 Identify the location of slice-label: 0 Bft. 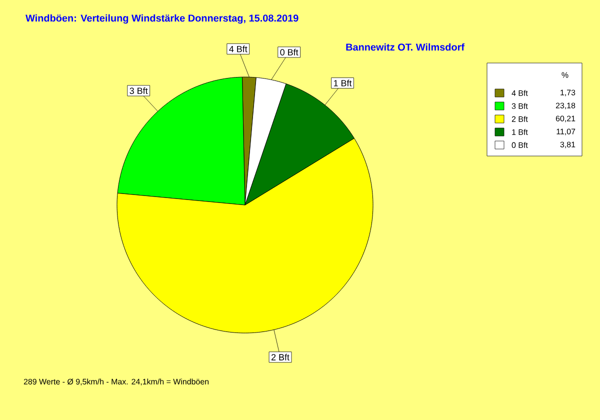
(289, 52).